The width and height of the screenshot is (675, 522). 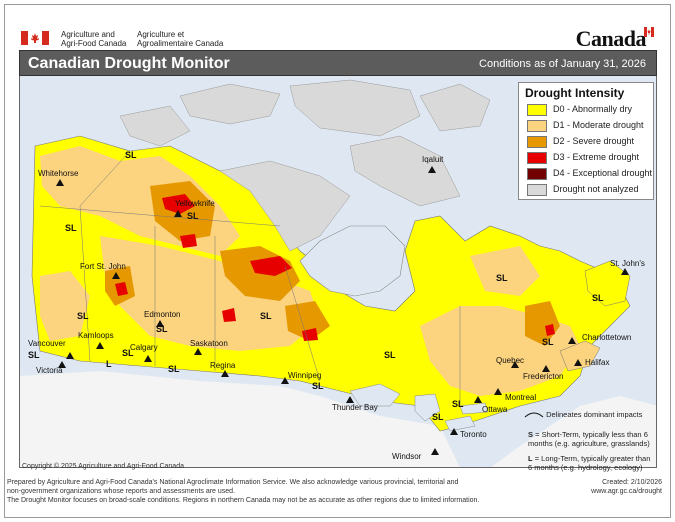 What do you see at coordinates (131, 155) in the screenshot?
I see `impact-label-sl-yukon-north: SL` at bounding box center [131, 155].